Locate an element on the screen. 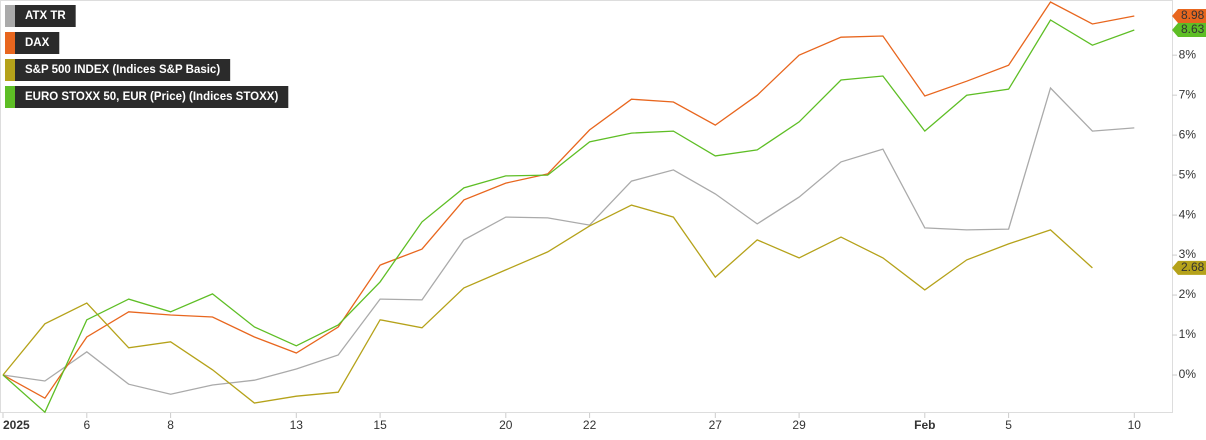 Image resolution: width=1206 pixels, height=440 pixels. x-tick-label: 8 is located at coordinates (170, 425).